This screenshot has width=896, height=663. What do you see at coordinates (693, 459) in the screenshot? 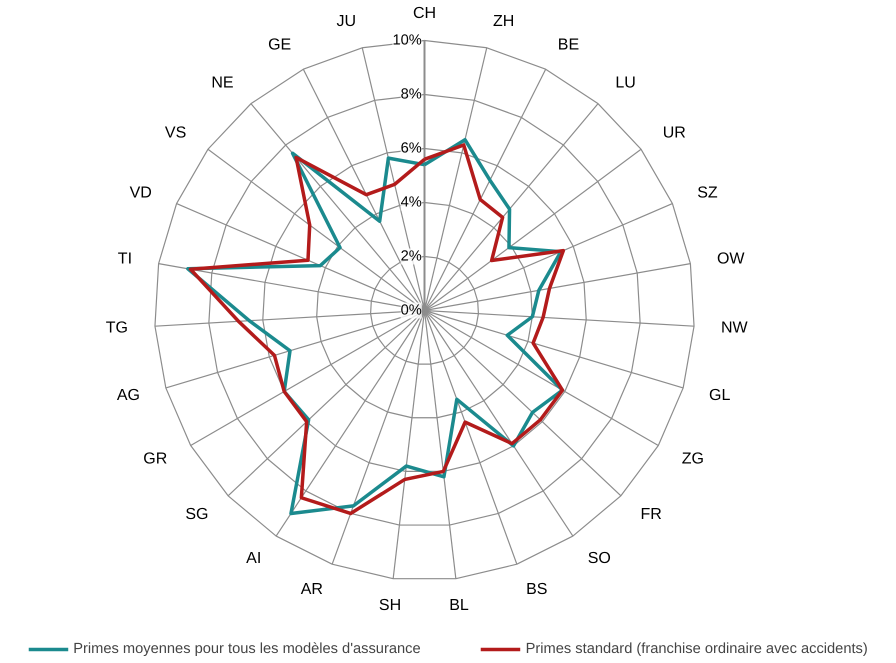
I see `spoke-label: ZG` at bounding box center [693, 459].